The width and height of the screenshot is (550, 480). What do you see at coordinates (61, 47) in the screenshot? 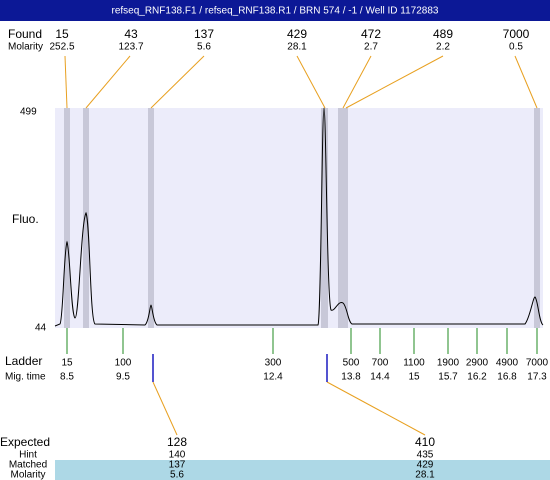
I see `found-molarity: 252.5` at bounding box center [61, 47].